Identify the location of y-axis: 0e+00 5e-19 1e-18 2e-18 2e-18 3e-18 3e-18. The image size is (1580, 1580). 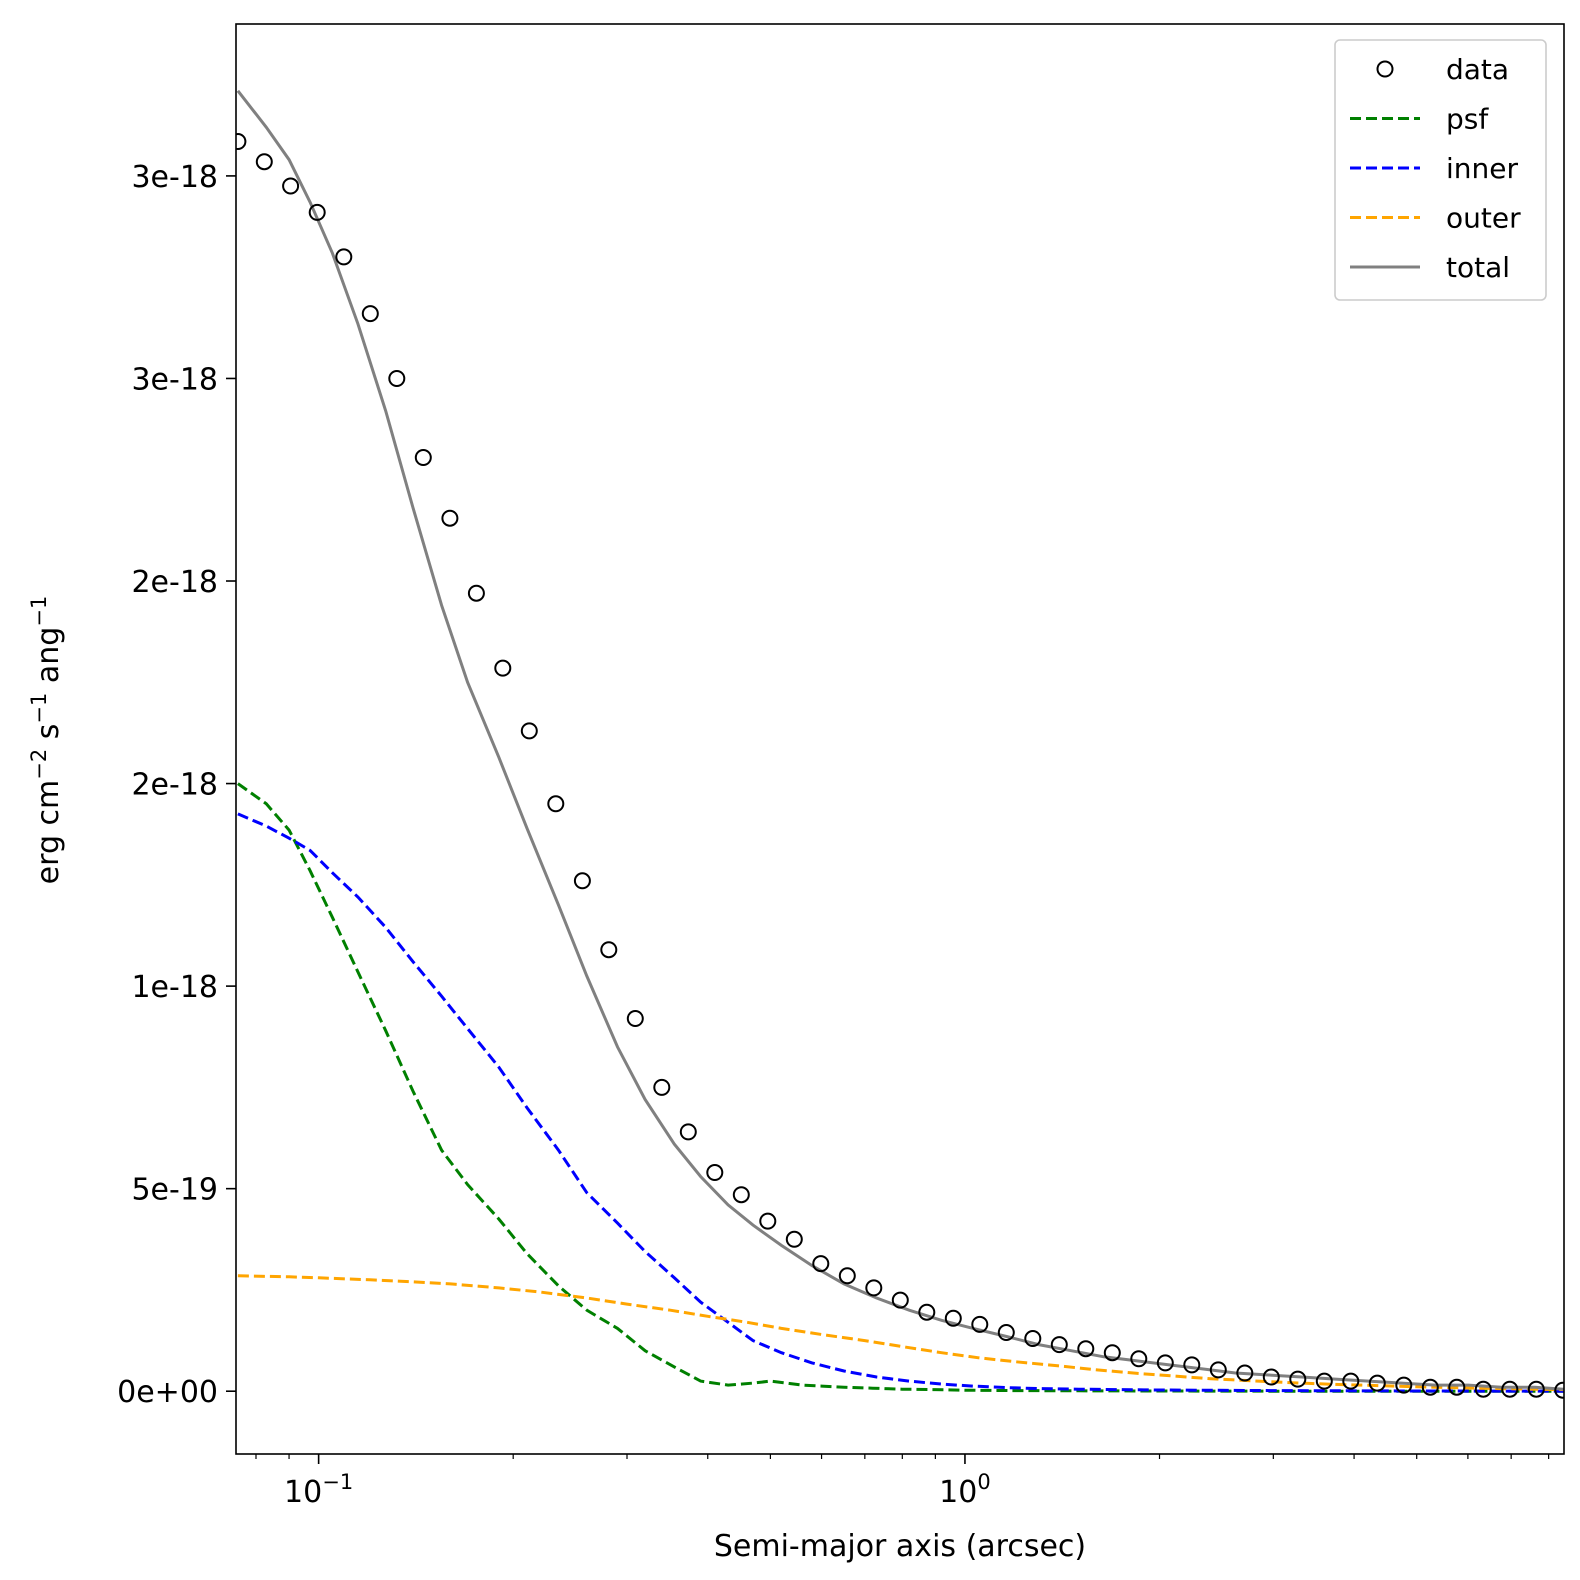
(176, 785).